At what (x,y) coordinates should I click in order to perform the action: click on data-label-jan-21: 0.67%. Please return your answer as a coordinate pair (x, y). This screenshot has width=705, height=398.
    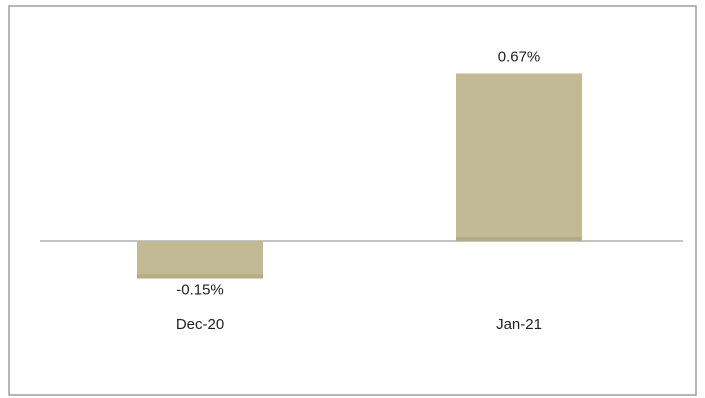
    Looking at the image, I should click on (519, 57).